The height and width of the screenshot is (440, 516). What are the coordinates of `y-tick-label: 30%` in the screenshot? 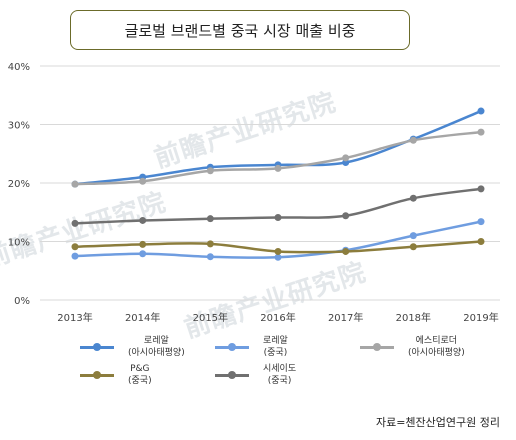 It's located at (19, 126).